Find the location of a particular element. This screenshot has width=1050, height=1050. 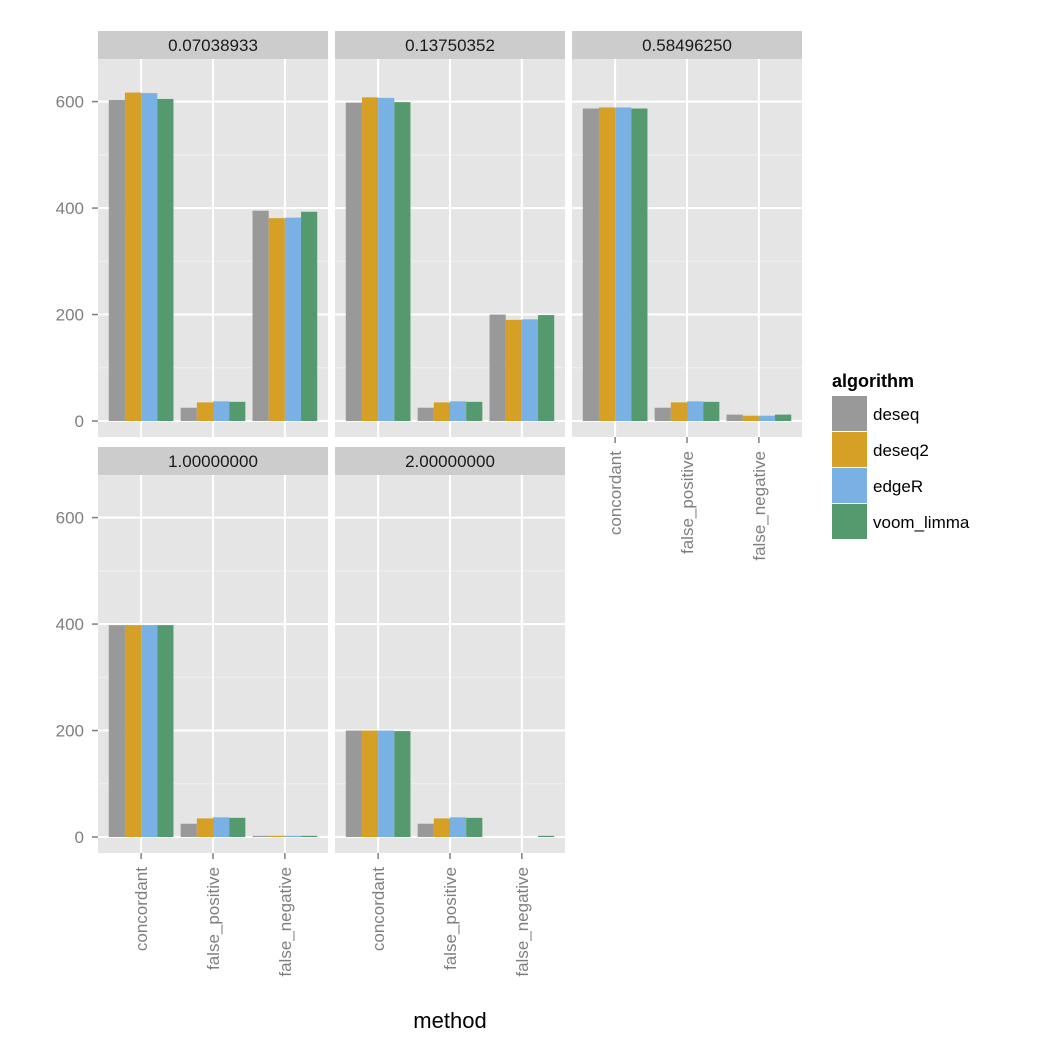

legend-label: deseq is located at coordinates (896, 414).